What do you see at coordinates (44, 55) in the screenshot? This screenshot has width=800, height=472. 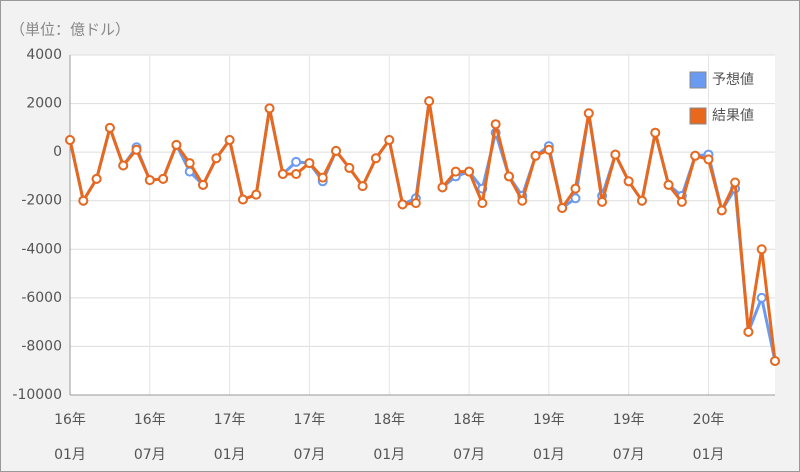 I see `y-tick-label: 4000` at bounding box center [44, 55].